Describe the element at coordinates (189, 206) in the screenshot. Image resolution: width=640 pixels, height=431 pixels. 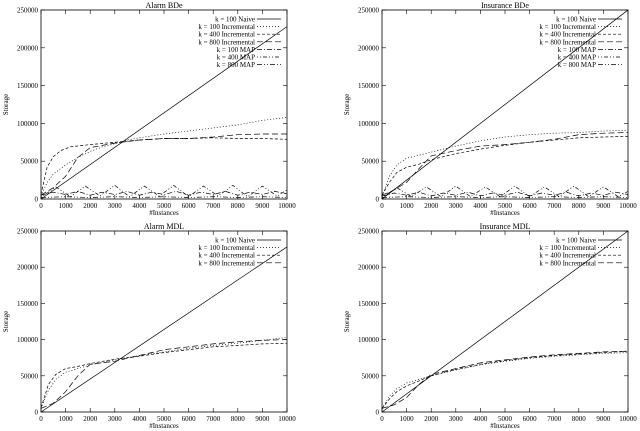
I see `x-tick-label: 6000` at that location.